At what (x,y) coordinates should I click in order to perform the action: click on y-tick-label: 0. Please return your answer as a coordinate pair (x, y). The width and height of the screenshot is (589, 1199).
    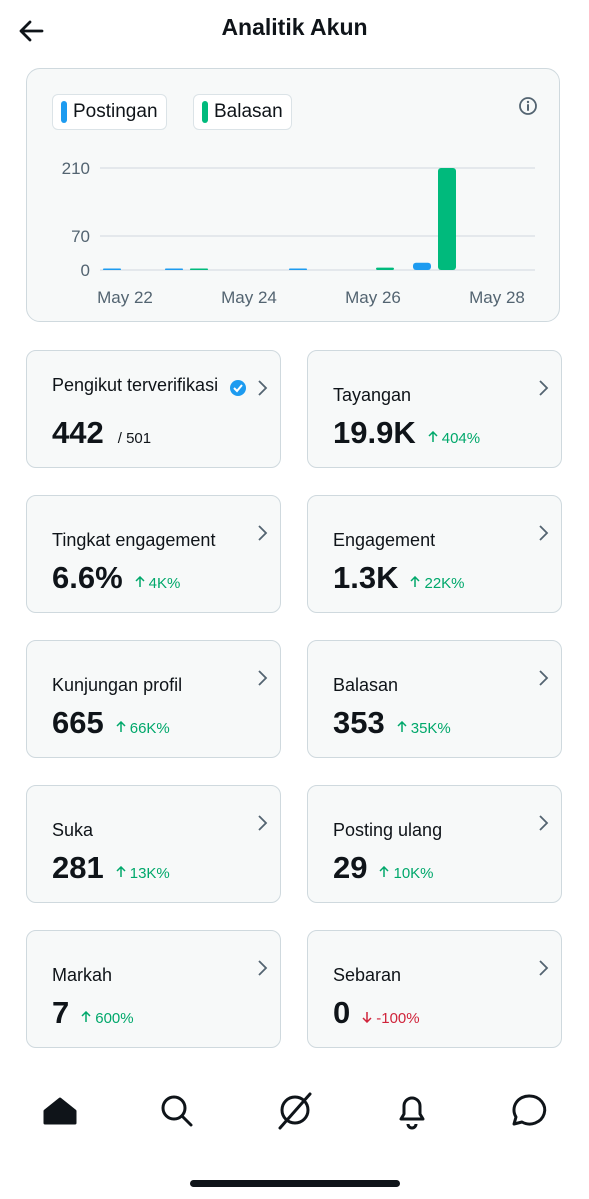
    Looking at the image, I should click on (85, 270).